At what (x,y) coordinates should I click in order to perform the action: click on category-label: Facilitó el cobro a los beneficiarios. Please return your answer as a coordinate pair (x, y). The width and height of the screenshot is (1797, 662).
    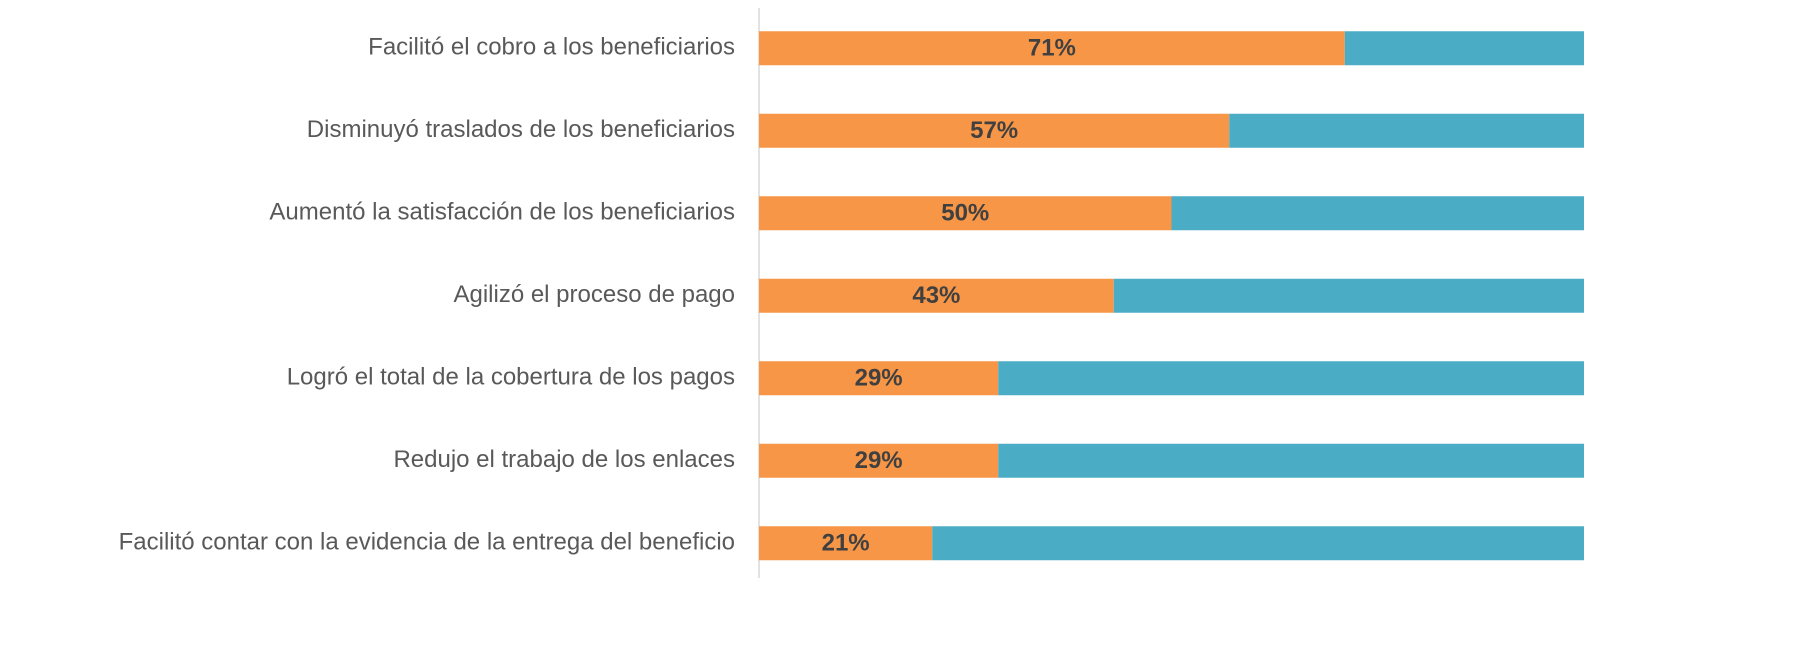
    Looking at the image, I should click on (551, 47).